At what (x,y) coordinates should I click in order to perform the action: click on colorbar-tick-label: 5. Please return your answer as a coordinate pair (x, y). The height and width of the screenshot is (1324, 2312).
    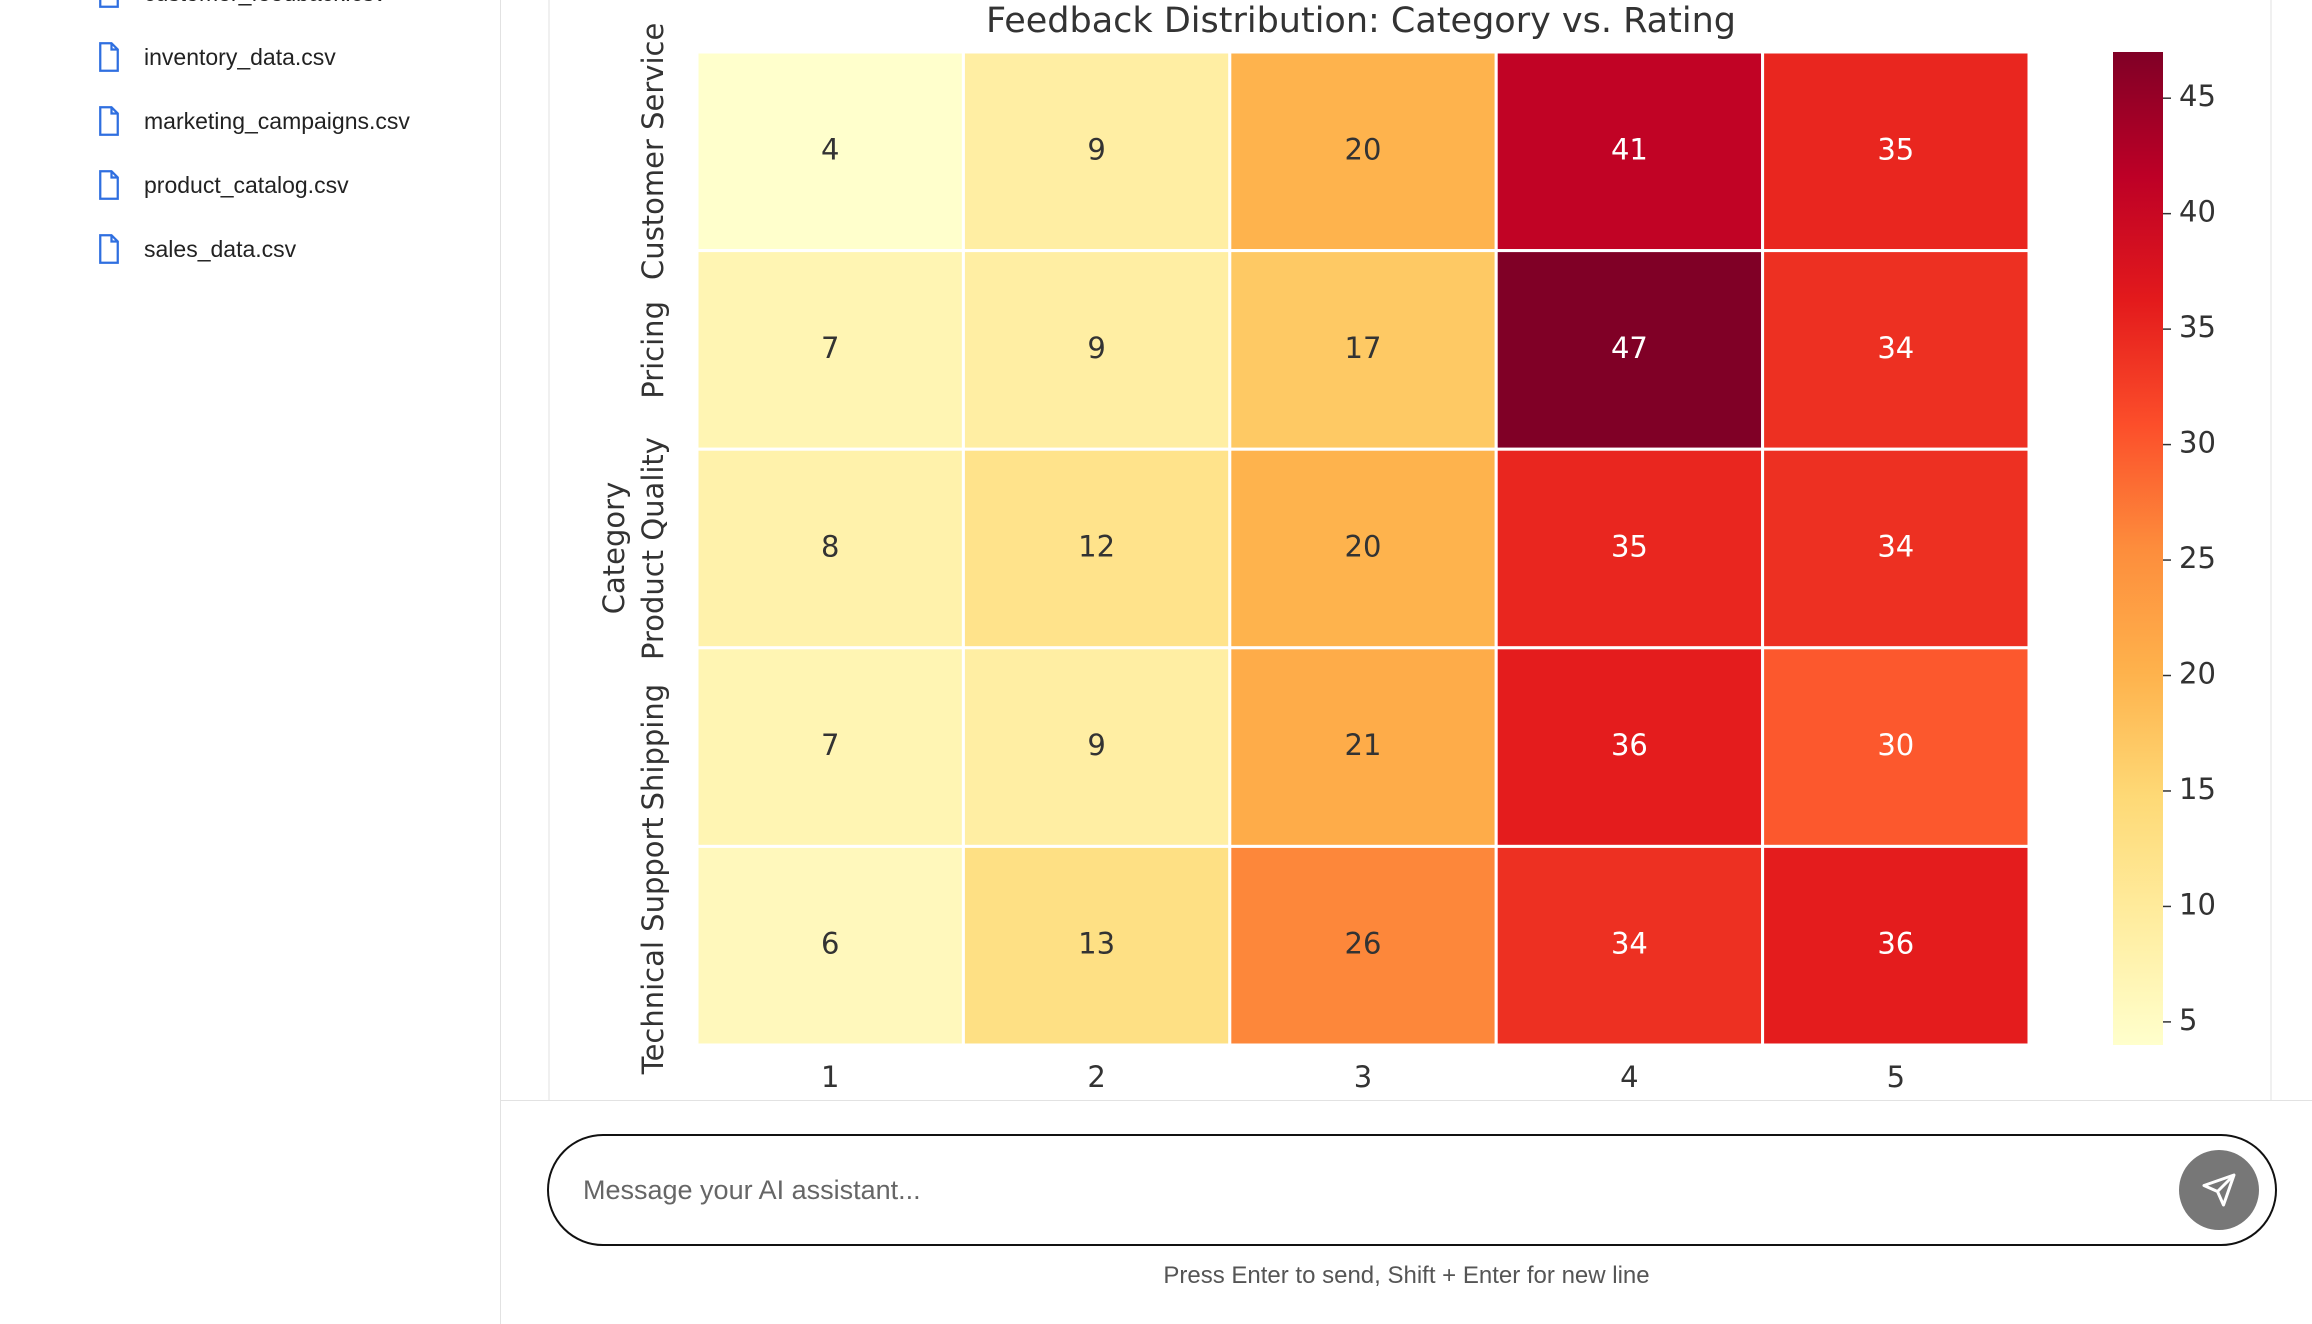
    Looking at the image, I should click on (2188, 1020).